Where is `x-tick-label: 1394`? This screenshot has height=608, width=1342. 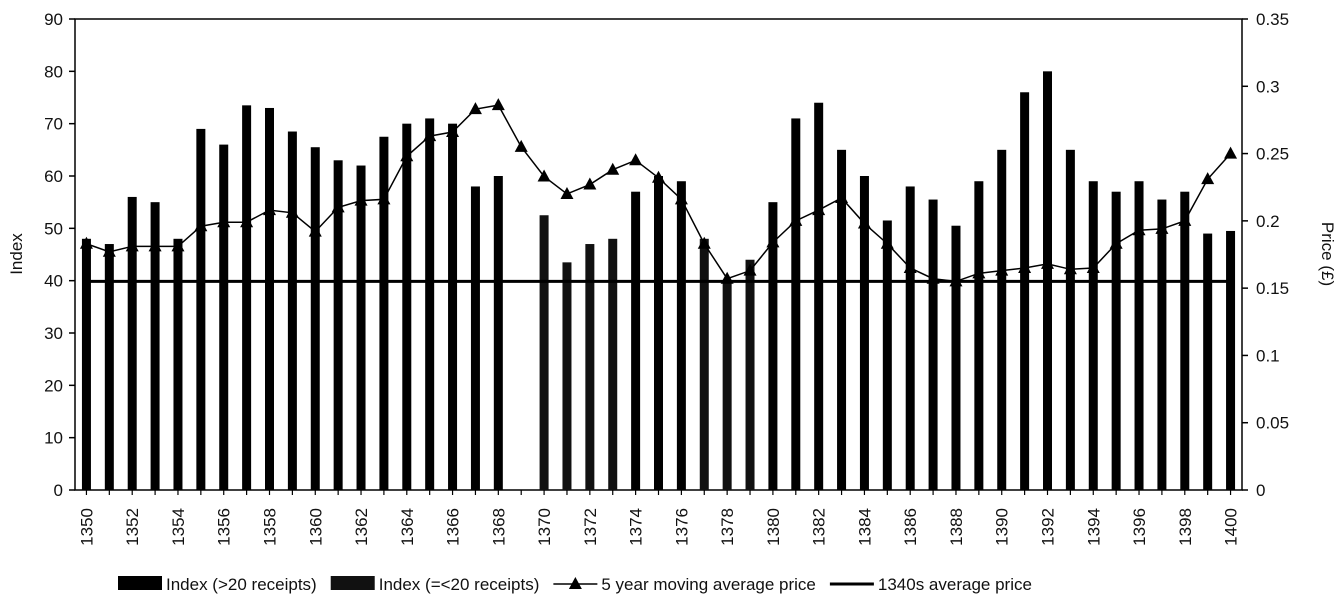
x-tick-label: 1394 is located at coordinates (1093, 527).